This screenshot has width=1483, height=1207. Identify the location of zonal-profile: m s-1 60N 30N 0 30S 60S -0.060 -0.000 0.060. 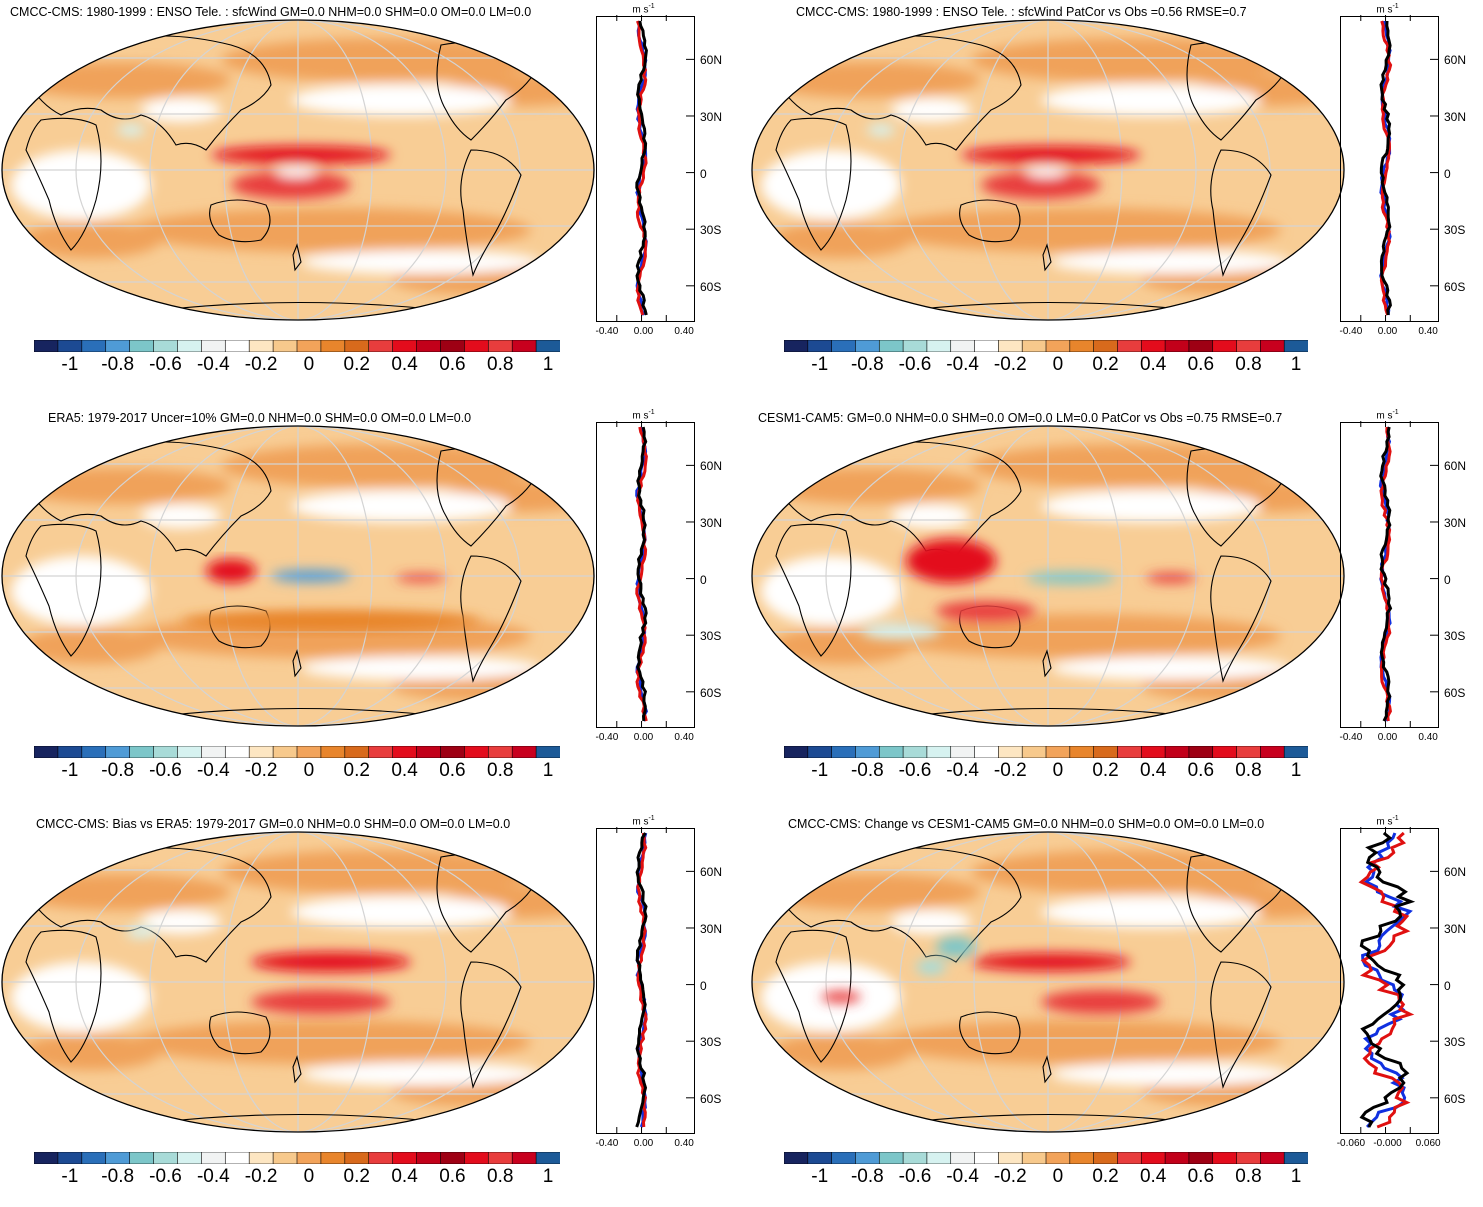
(1401, 982).